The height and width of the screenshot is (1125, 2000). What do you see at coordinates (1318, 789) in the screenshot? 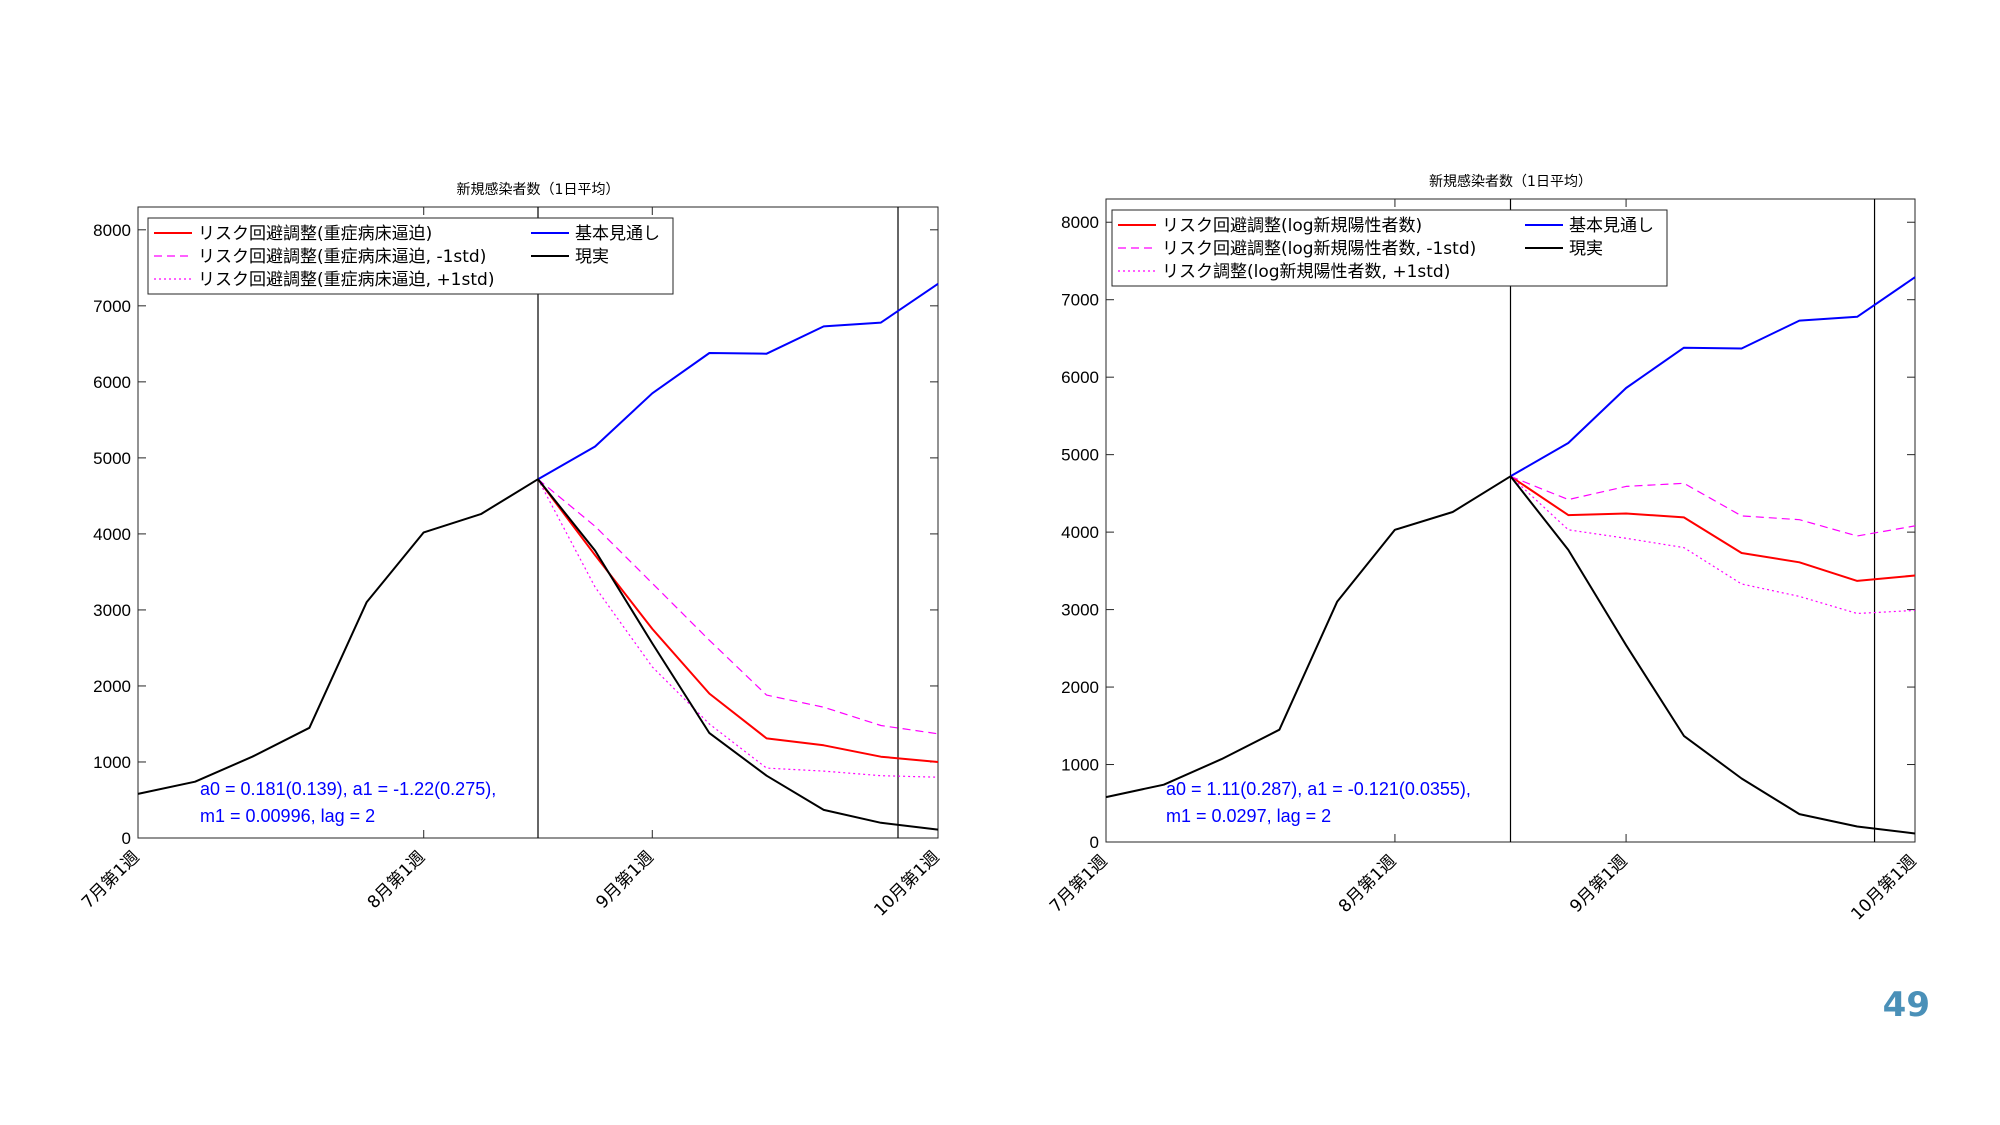
I see `annotation-text: a0 = 1.11(0.287), a1 = -0.121(0.0355),` at bounding box center [1318, 789].